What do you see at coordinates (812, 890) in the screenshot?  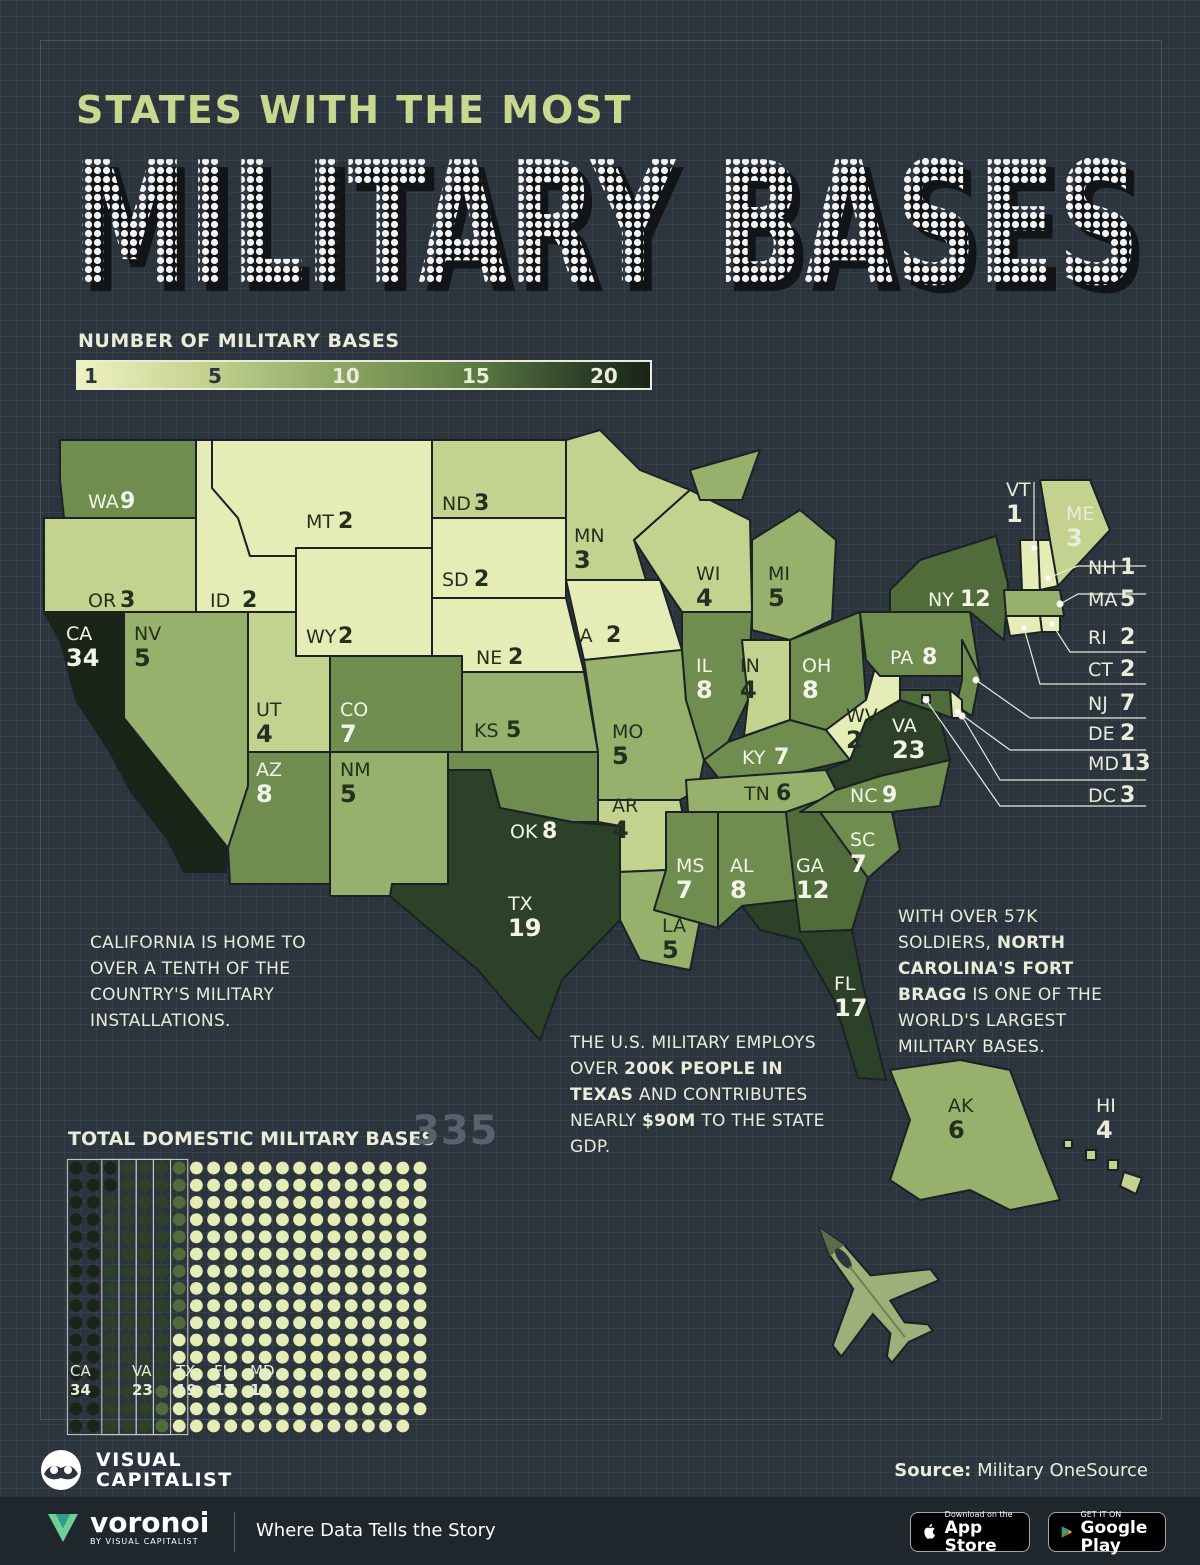 I see `state-value: 12` at bounding box center [812, 890].